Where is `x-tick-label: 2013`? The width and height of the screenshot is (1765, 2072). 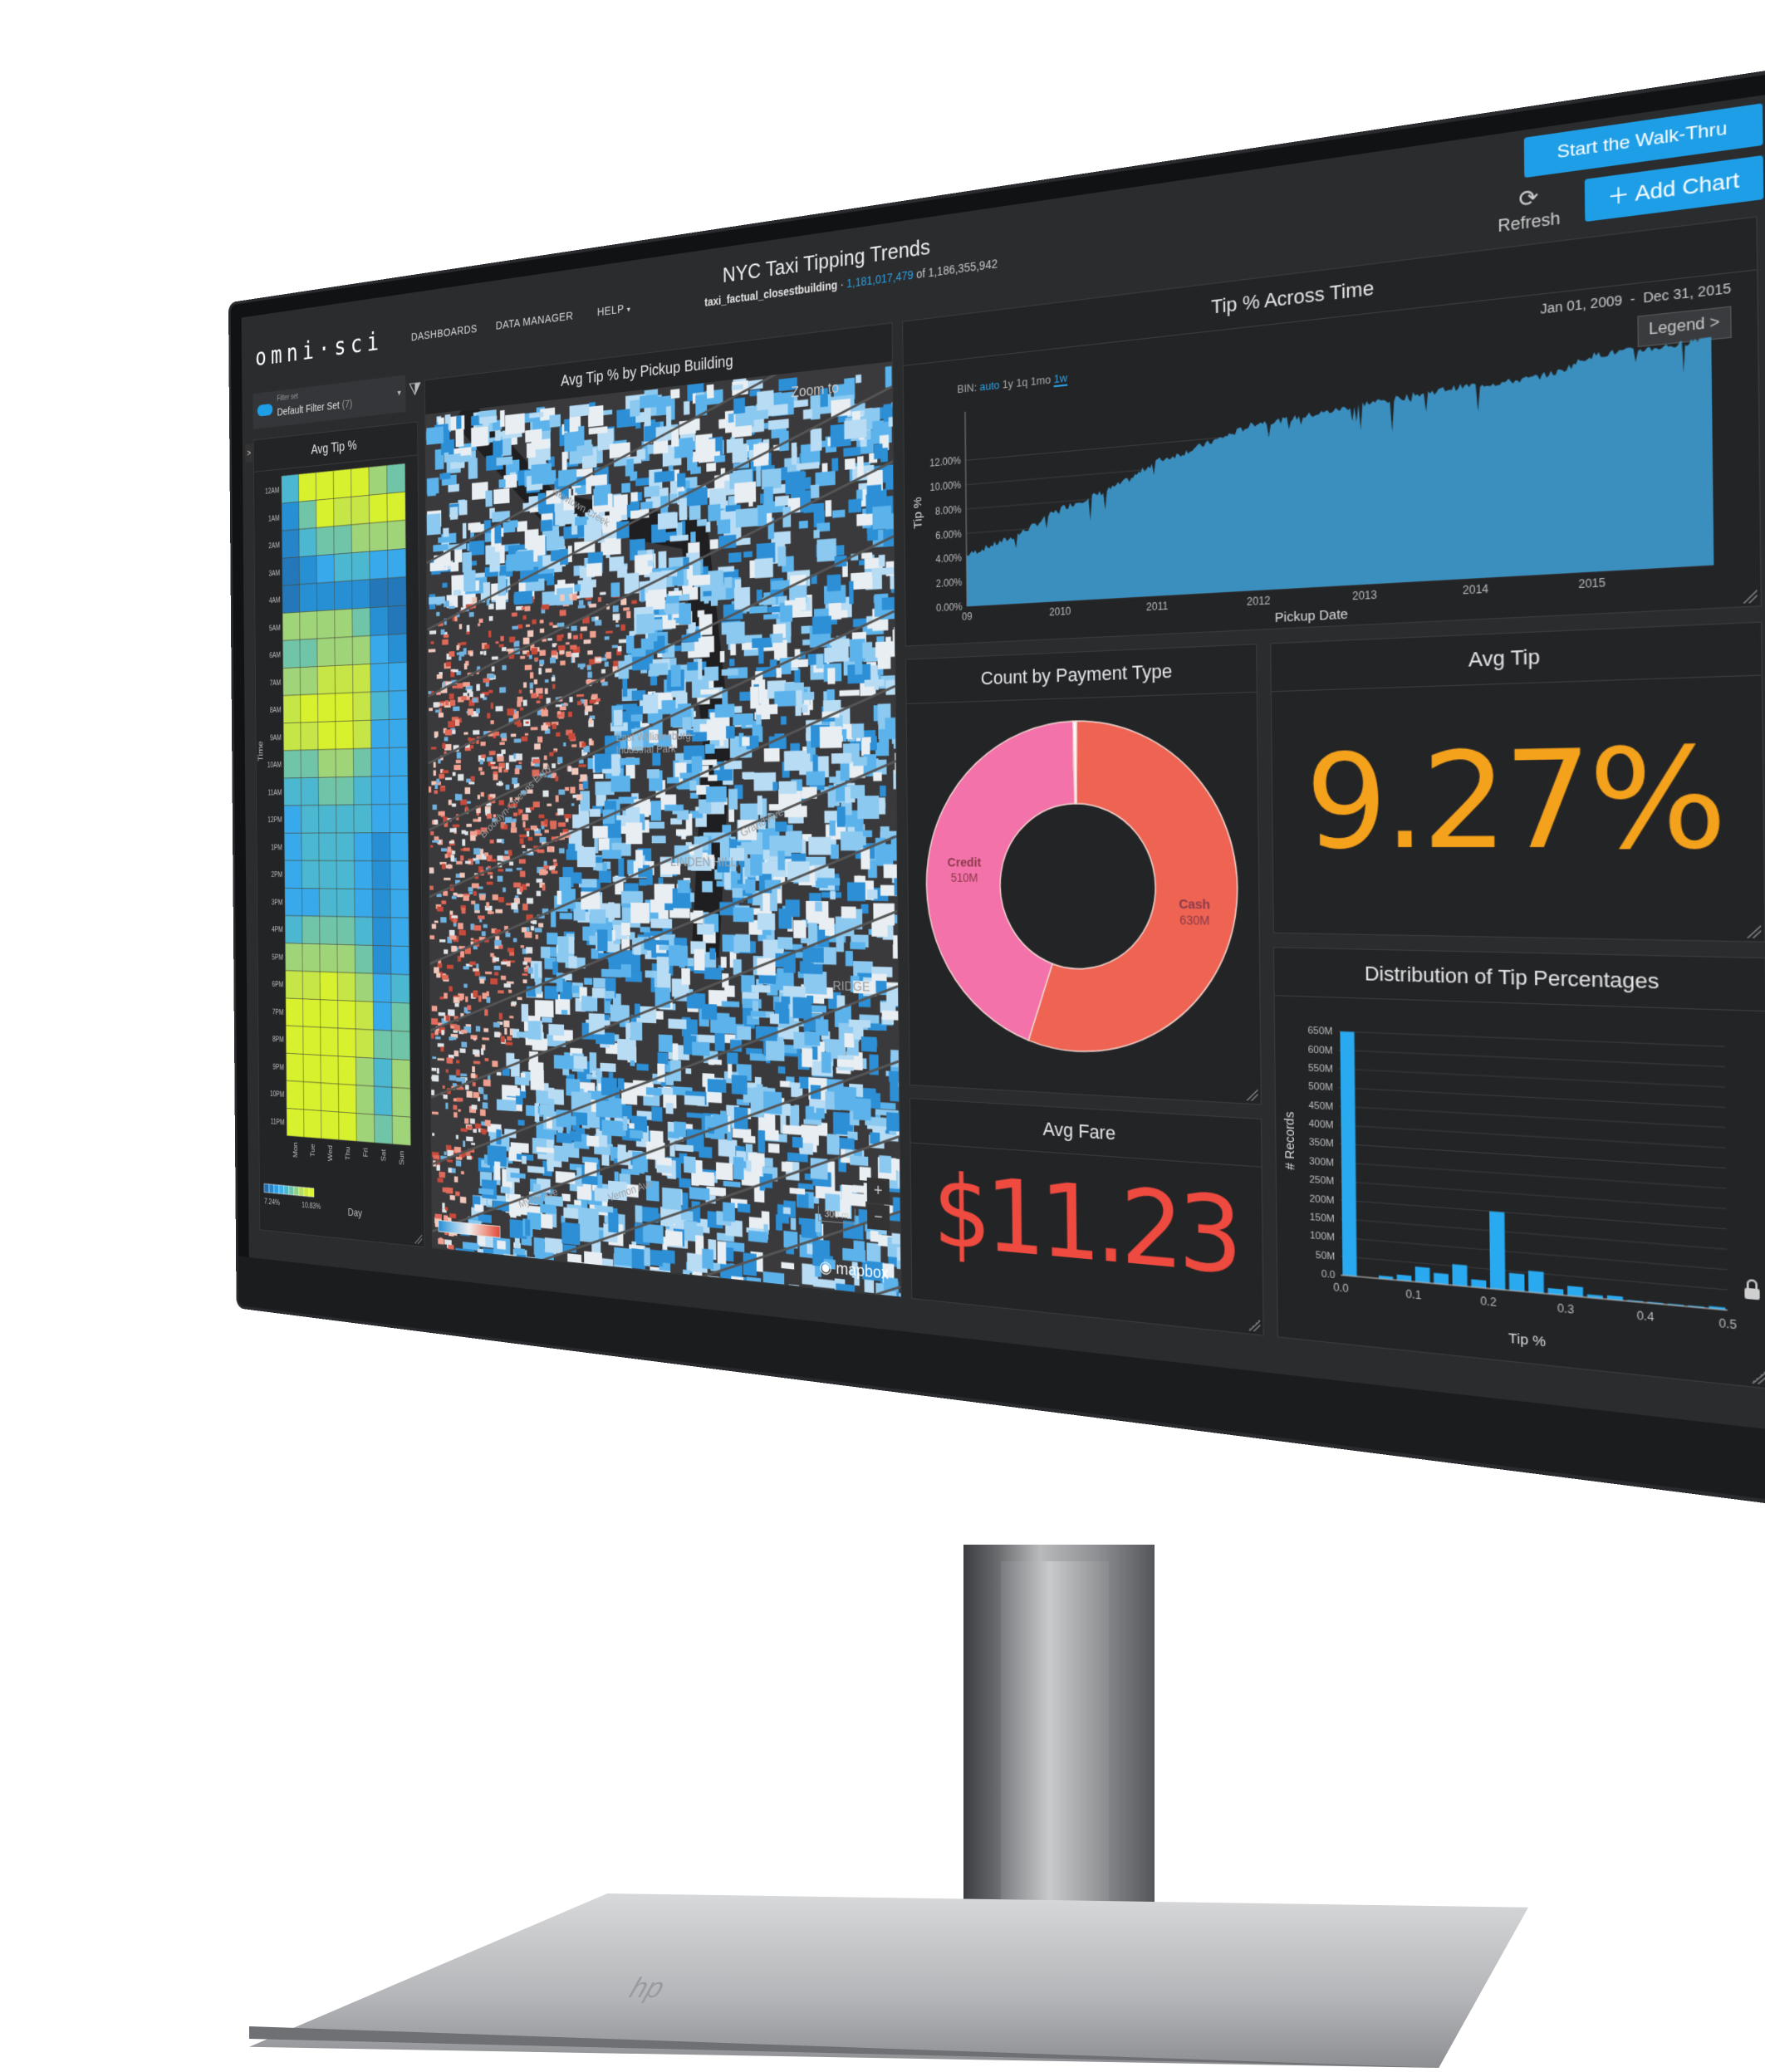
x-tick-label: 2013 is located at coordinates (1364, 596).